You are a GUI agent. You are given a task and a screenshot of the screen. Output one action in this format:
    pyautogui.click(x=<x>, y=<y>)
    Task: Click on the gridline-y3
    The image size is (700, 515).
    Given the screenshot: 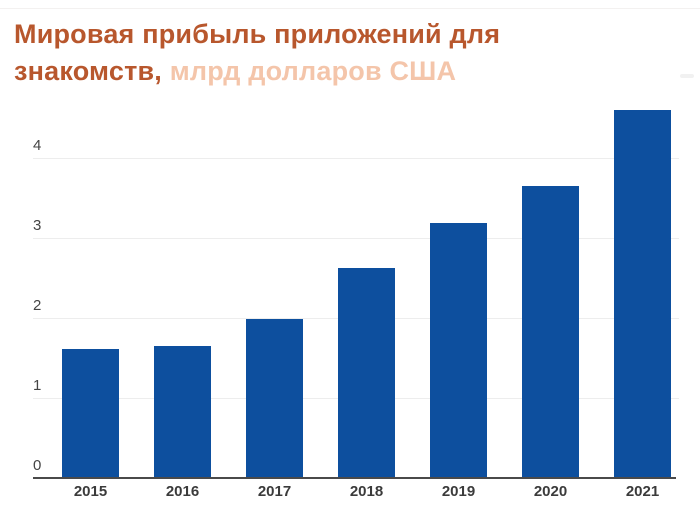 What is the action you would take?
    pyautogui.click(x=356, y=238)
    